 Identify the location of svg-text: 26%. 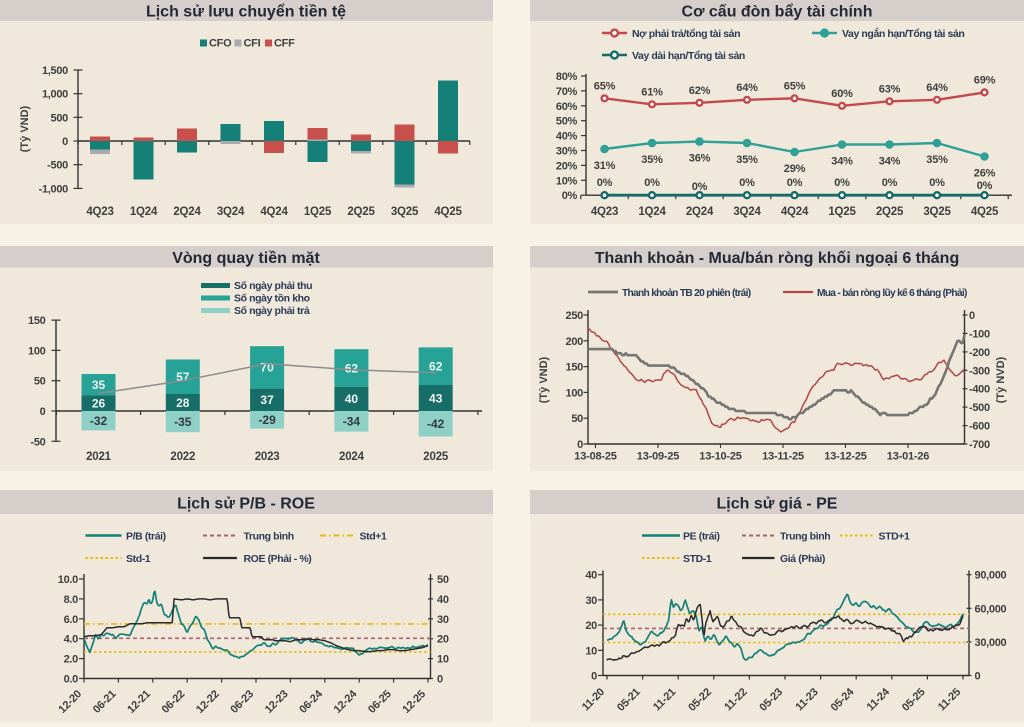
(985, 174).